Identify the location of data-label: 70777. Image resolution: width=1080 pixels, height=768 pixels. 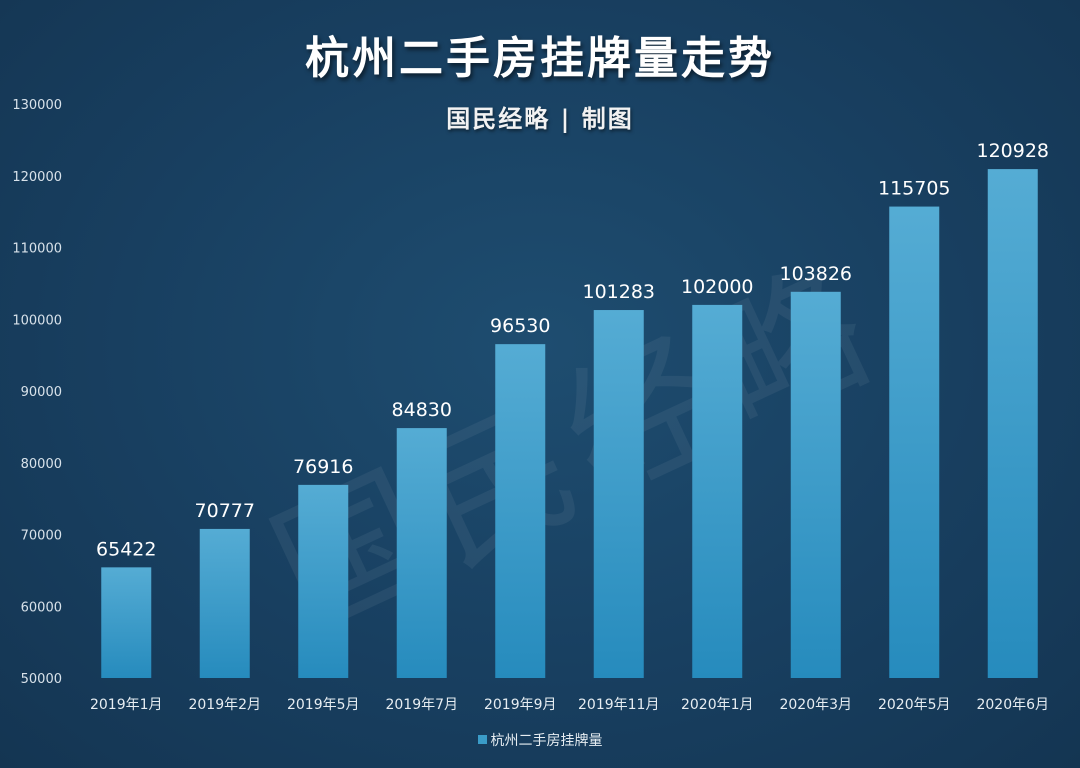
(225, 511).